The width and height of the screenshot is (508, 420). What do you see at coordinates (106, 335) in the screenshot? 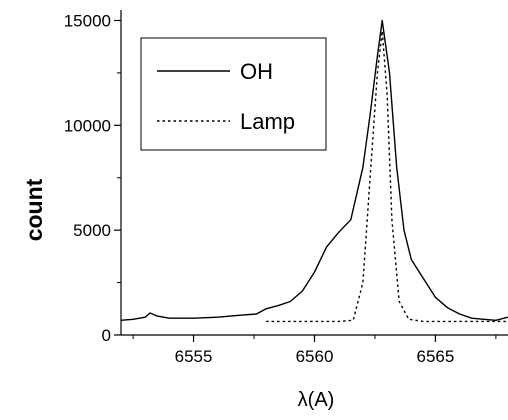
I see `y-tick-label: 0` at bounding box center [106, 335].